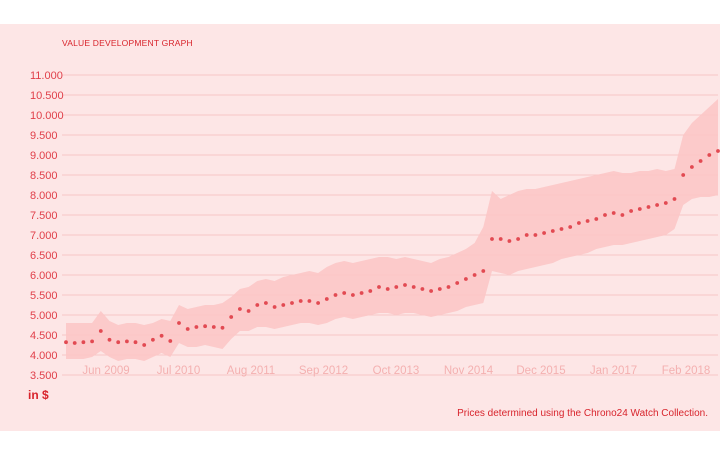 This screenshot has width=720, height=456. I want to click on y-tick-label: 10.000, so click(47, 116).